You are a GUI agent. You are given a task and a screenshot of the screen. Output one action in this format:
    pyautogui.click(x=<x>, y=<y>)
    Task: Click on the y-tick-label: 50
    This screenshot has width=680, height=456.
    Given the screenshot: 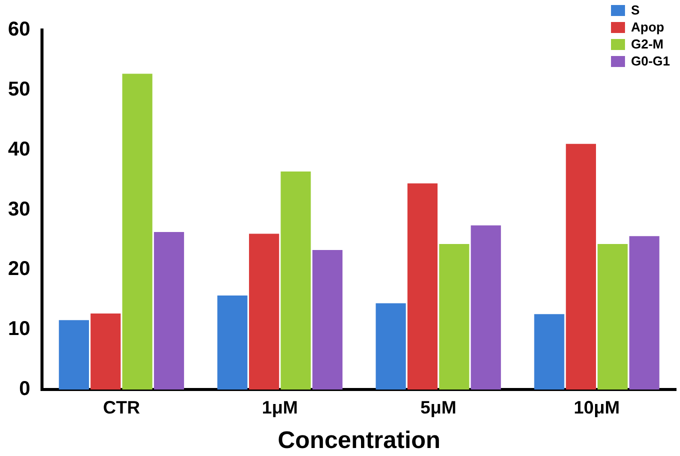 What is the action you would take?
    pyautogui.click(x=19, y=89)
    